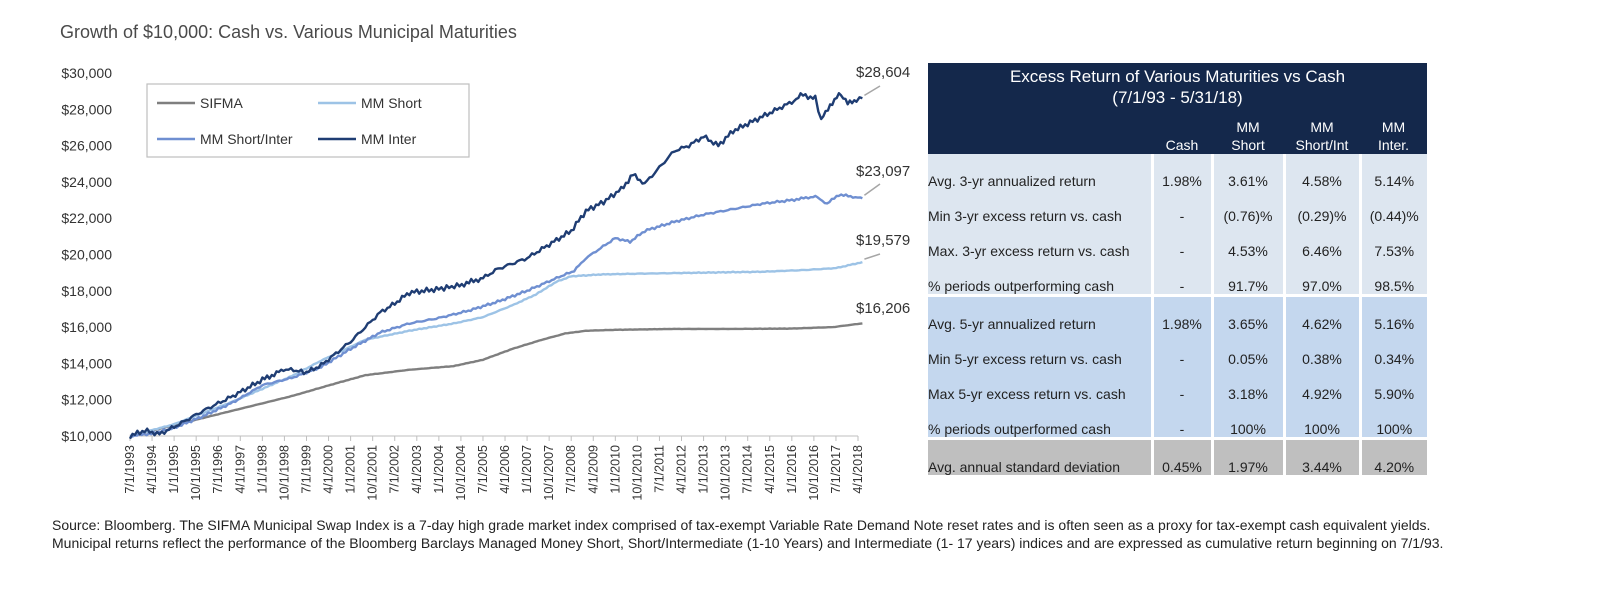 Image resolution: width=1608 pixels, height=606 pixels. I want to click on table-cell: (0.44)%, so click(1393, 206).